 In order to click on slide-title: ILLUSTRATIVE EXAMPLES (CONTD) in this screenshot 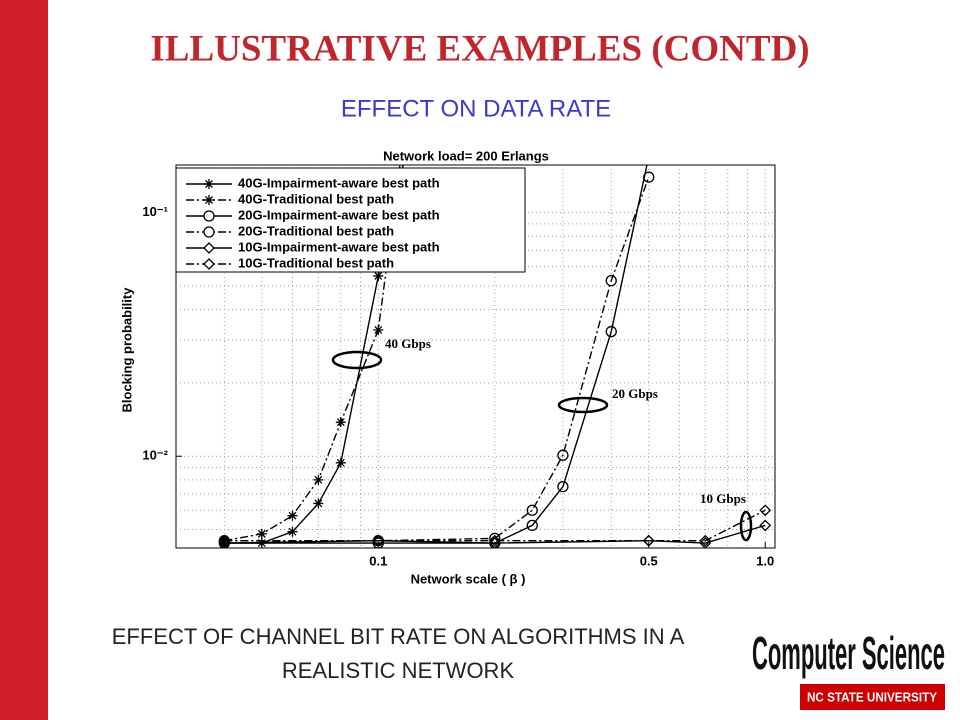, I will do `click(479, 48)`.